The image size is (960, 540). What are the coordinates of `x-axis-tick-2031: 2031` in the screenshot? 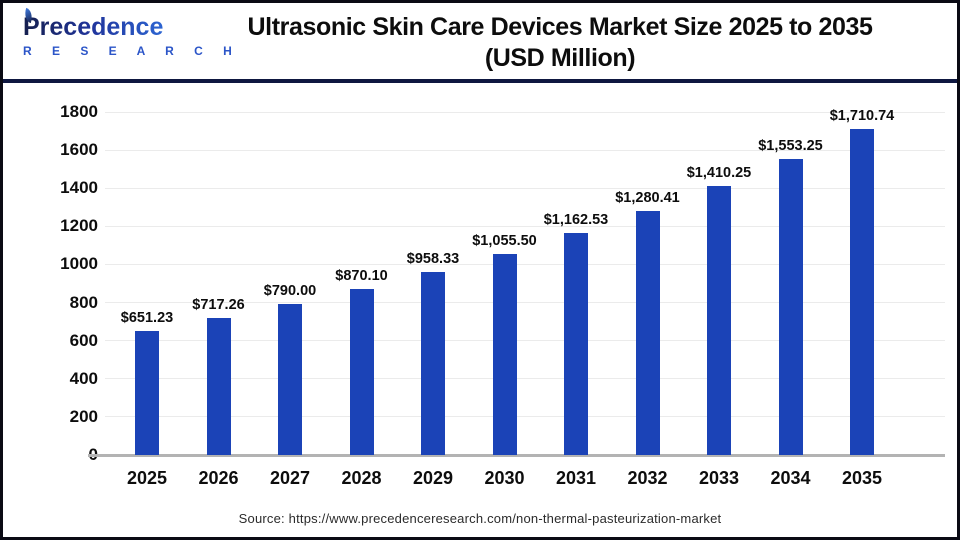 It's located at (576, 478).